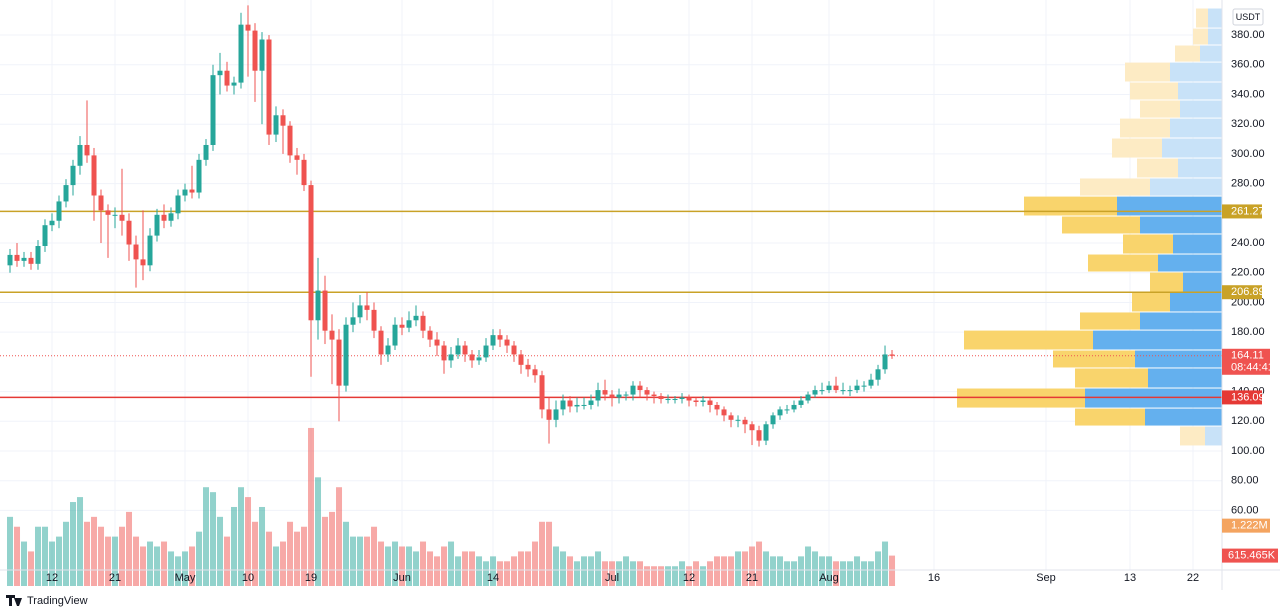 This screenshot has width=1280, height=613. What do you see at coordinates (1248, 243) in the screenshot?
I see `y-tick-label: 240.00` at bounding box center [1248, 243].